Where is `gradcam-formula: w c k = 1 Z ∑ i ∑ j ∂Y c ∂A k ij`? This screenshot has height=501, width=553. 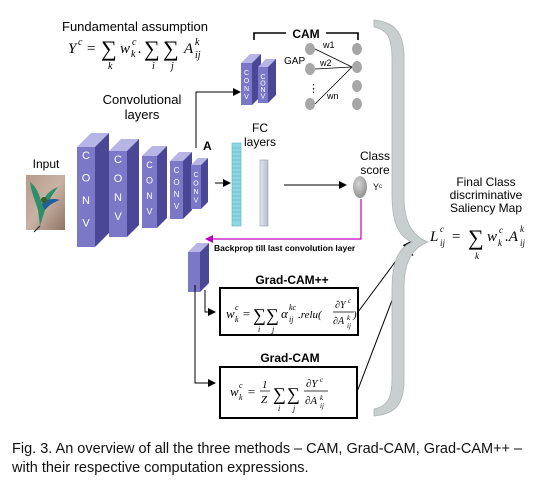 gradcam-formula: w c k = 1 Z ∑ i ∑ j ∂Y c ∂A k ij is located at coordinates (279, 394).